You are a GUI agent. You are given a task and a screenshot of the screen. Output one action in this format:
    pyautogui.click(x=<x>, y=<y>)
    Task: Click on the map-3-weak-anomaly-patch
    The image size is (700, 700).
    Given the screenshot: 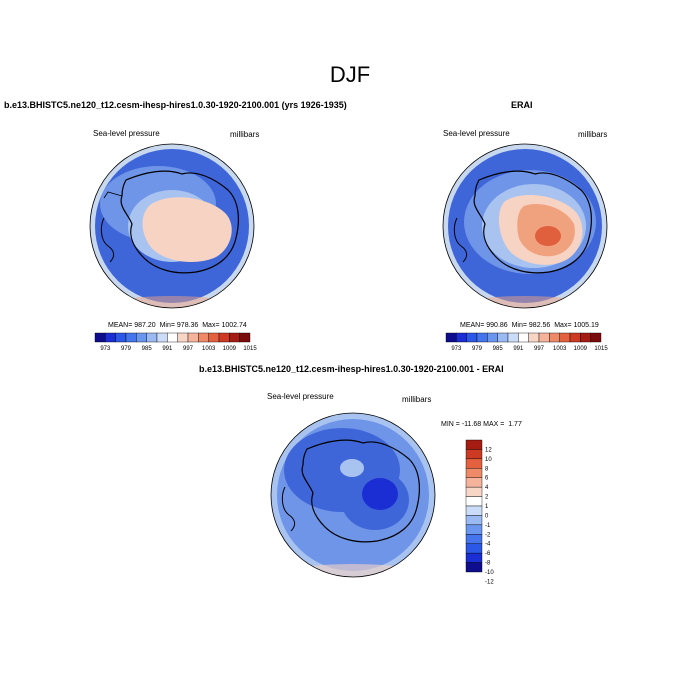 What is the action you would take?
    pyautogui.click(x=352, y=468)
    